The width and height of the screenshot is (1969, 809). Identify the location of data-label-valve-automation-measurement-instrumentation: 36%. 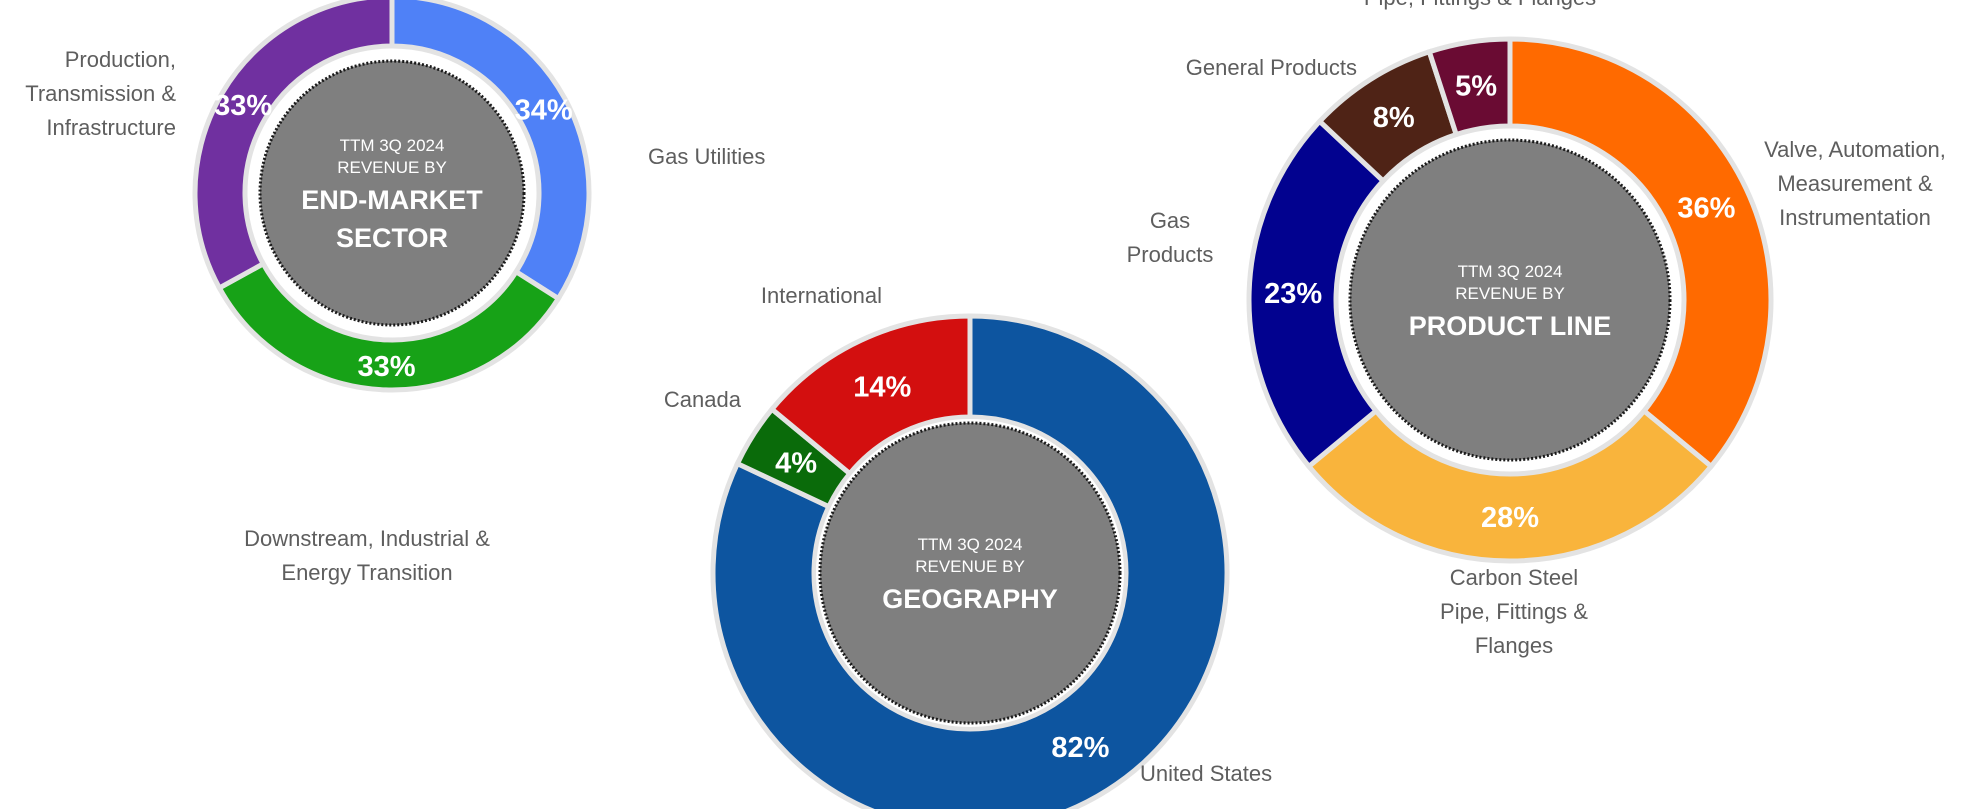
(1706, 209).